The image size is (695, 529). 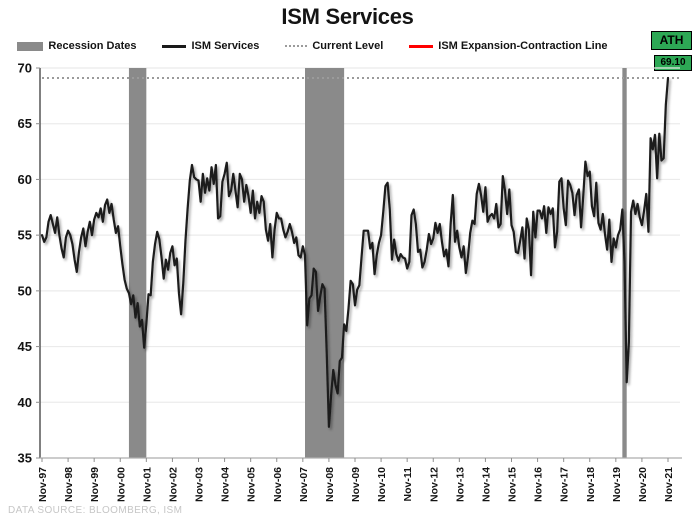 I want to click on svg-text: Nov-08, so click(x=330, y=484).